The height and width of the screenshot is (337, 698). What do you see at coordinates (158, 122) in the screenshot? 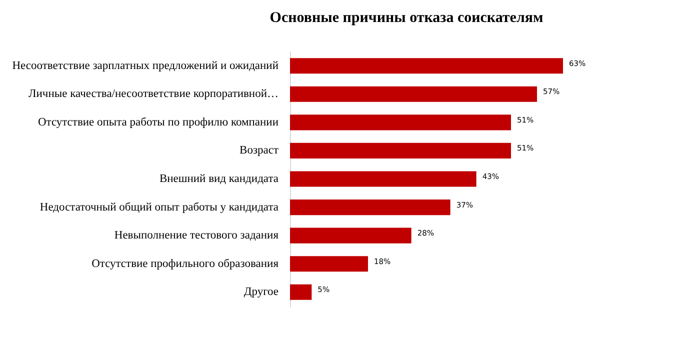
I see `y-tick-label: Отсутствие опыта работы по профилю компании` at bounding box center [158, 122].